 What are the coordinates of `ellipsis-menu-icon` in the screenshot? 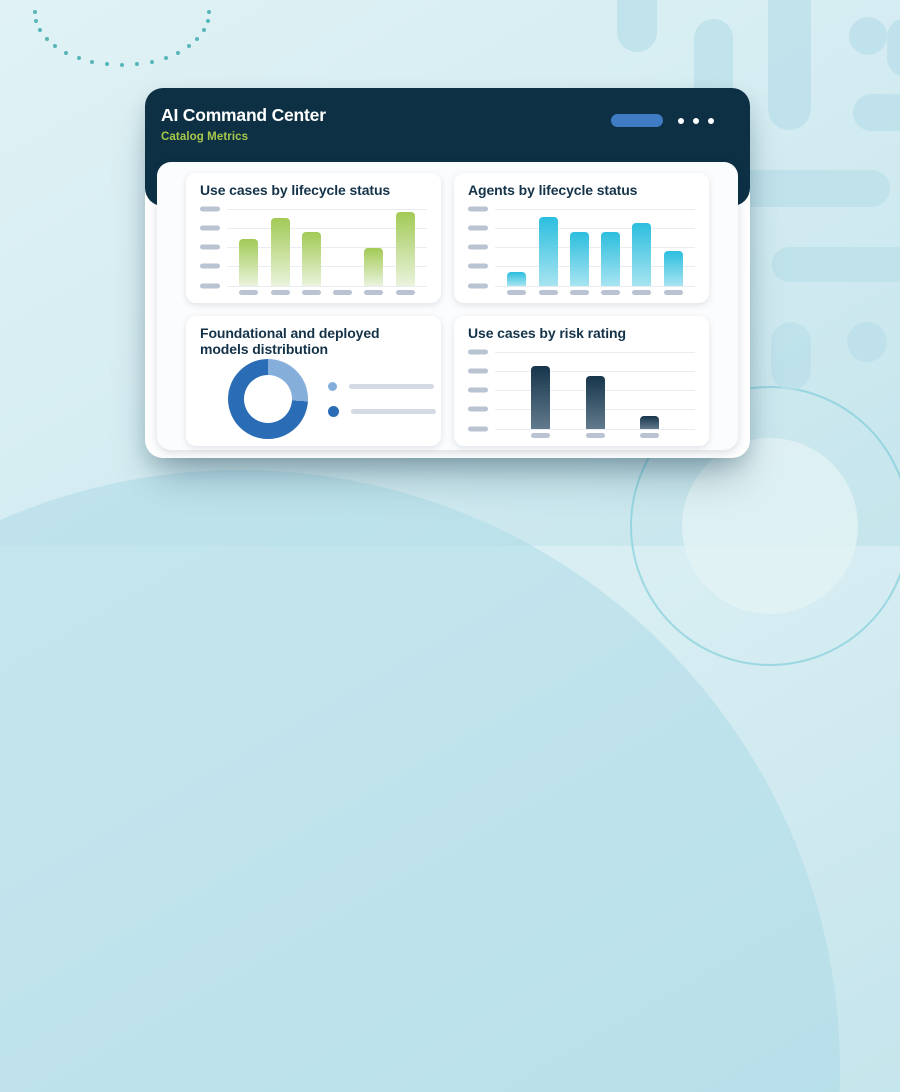 It's located at (696, 120).